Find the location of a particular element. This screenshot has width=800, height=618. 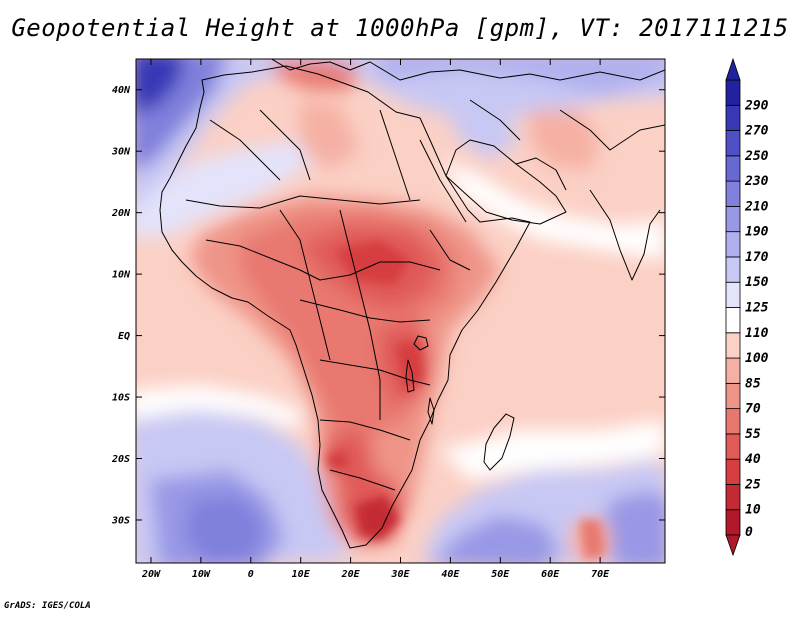

colorbar-label: 10 is located at coordinates (753, 510).